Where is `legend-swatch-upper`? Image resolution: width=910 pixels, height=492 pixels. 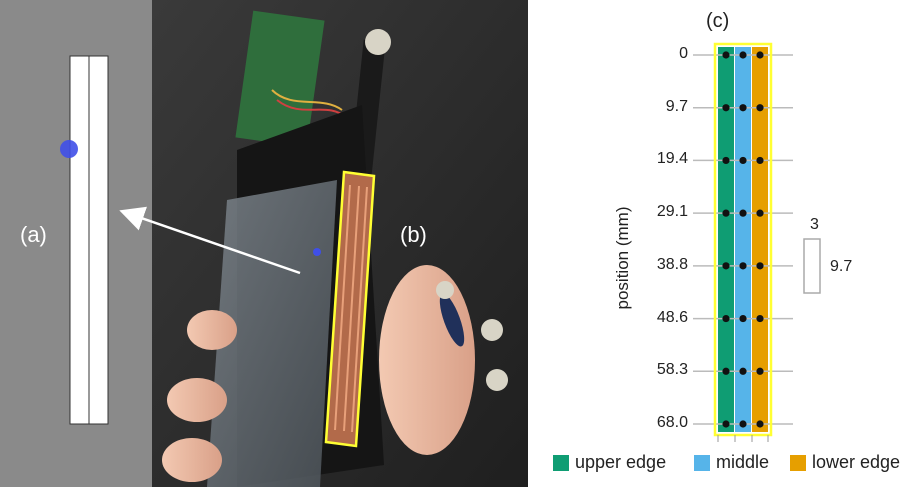 legend-swatch-upper is located at coordinates (561, 462).